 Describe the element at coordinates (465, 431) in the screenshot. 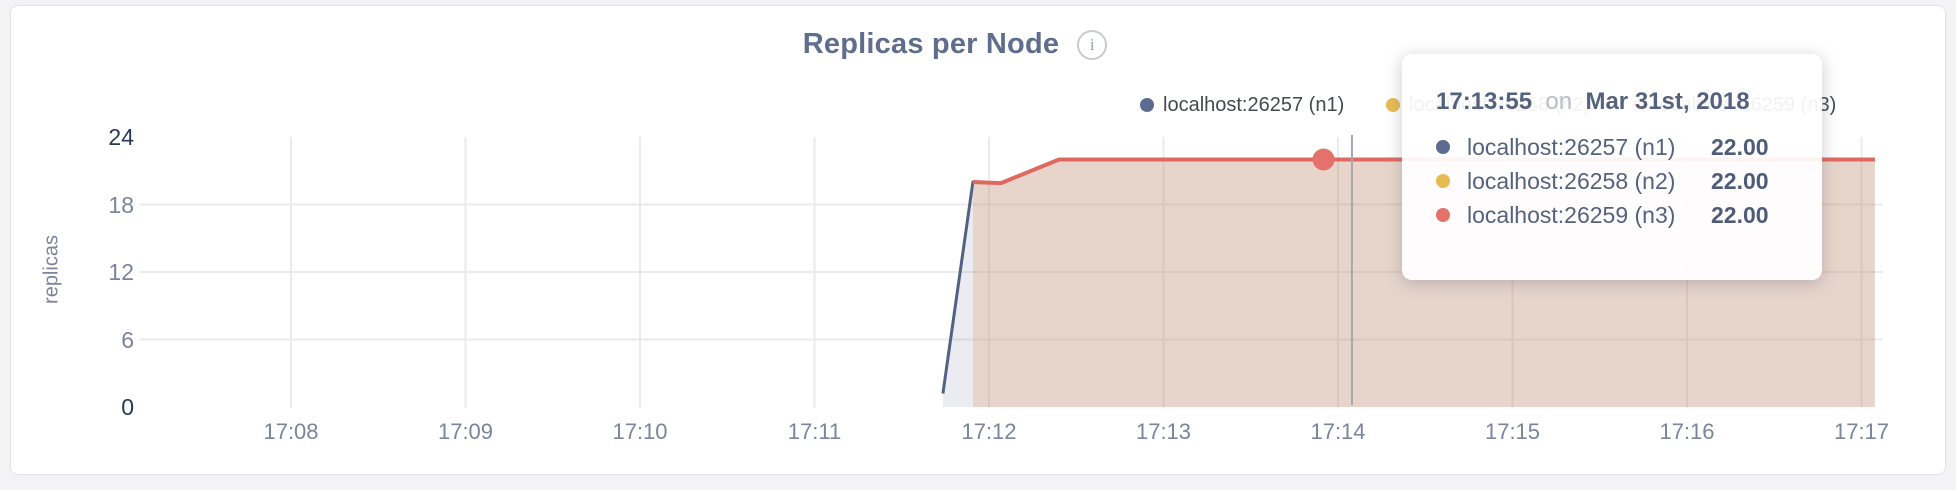

I see `x-tick-label: 17:09` at that location.